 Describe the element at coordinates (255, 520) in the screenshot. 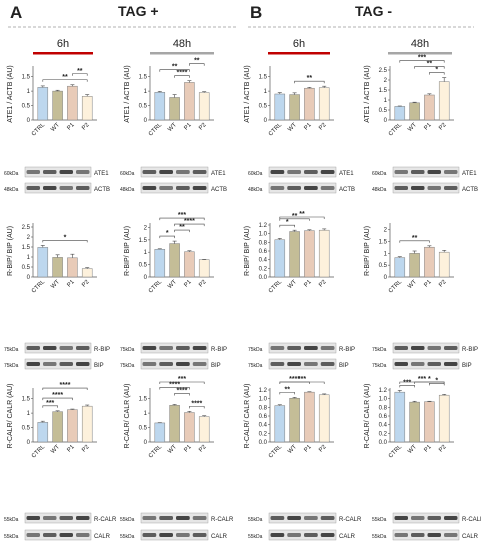

I see `blot-size-label: 55kDa` at that location.